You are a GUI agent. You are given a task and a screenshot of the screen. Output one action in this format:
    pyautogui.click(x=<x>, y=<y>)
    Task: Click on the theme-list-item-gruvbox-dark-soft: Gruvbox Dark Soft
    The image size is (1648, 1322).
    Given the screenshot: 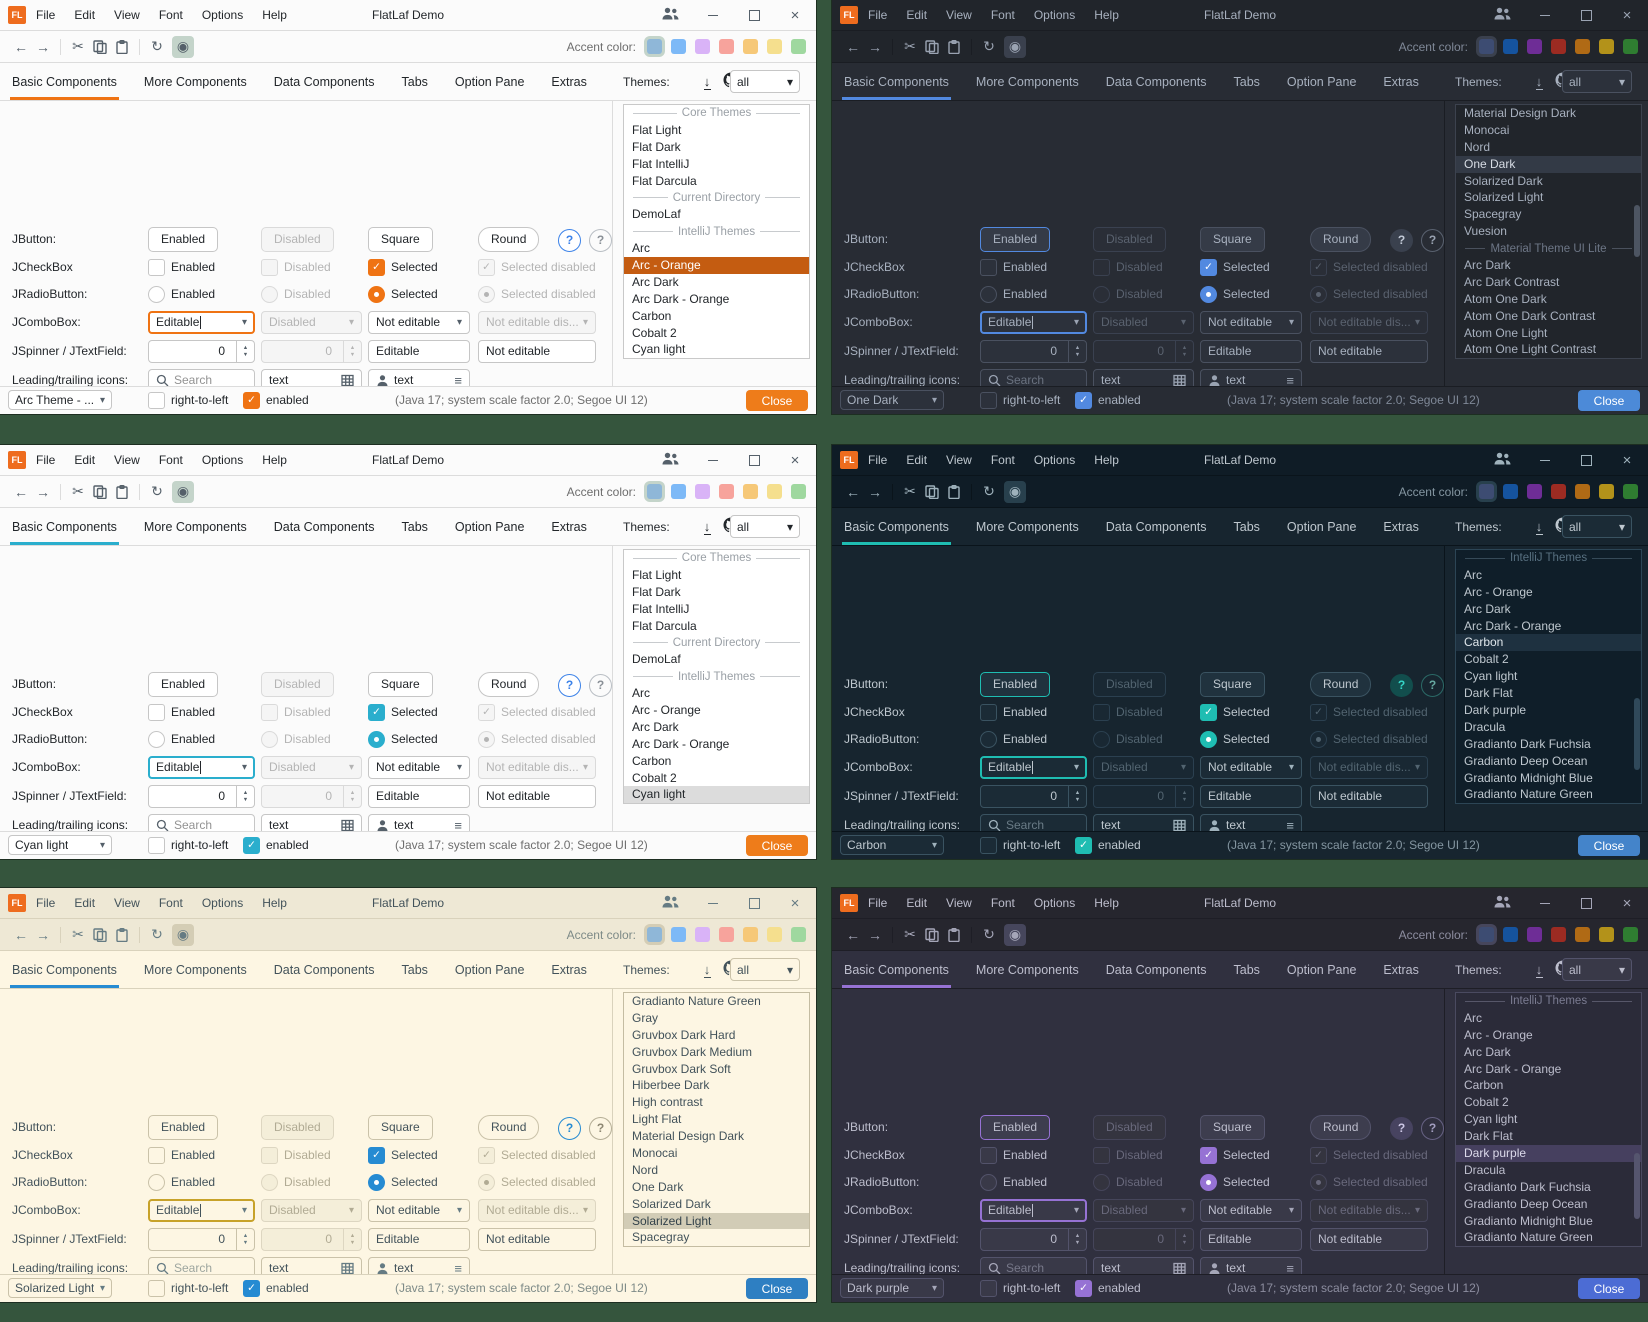 What is the action you would take?
    pyautogui.click(x=681, y=1068)
    